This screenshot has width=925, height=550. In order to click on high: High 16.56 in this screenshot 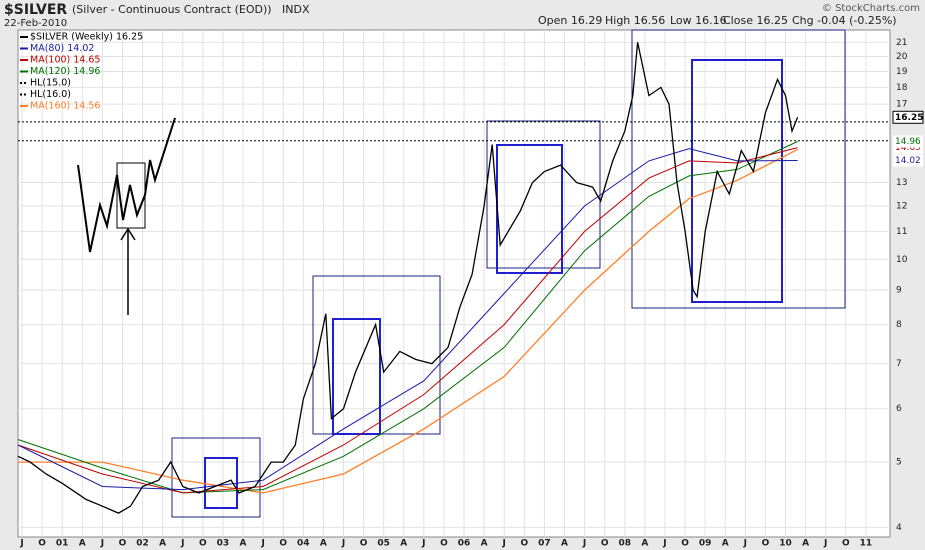, I will do `click(635, 20)`.